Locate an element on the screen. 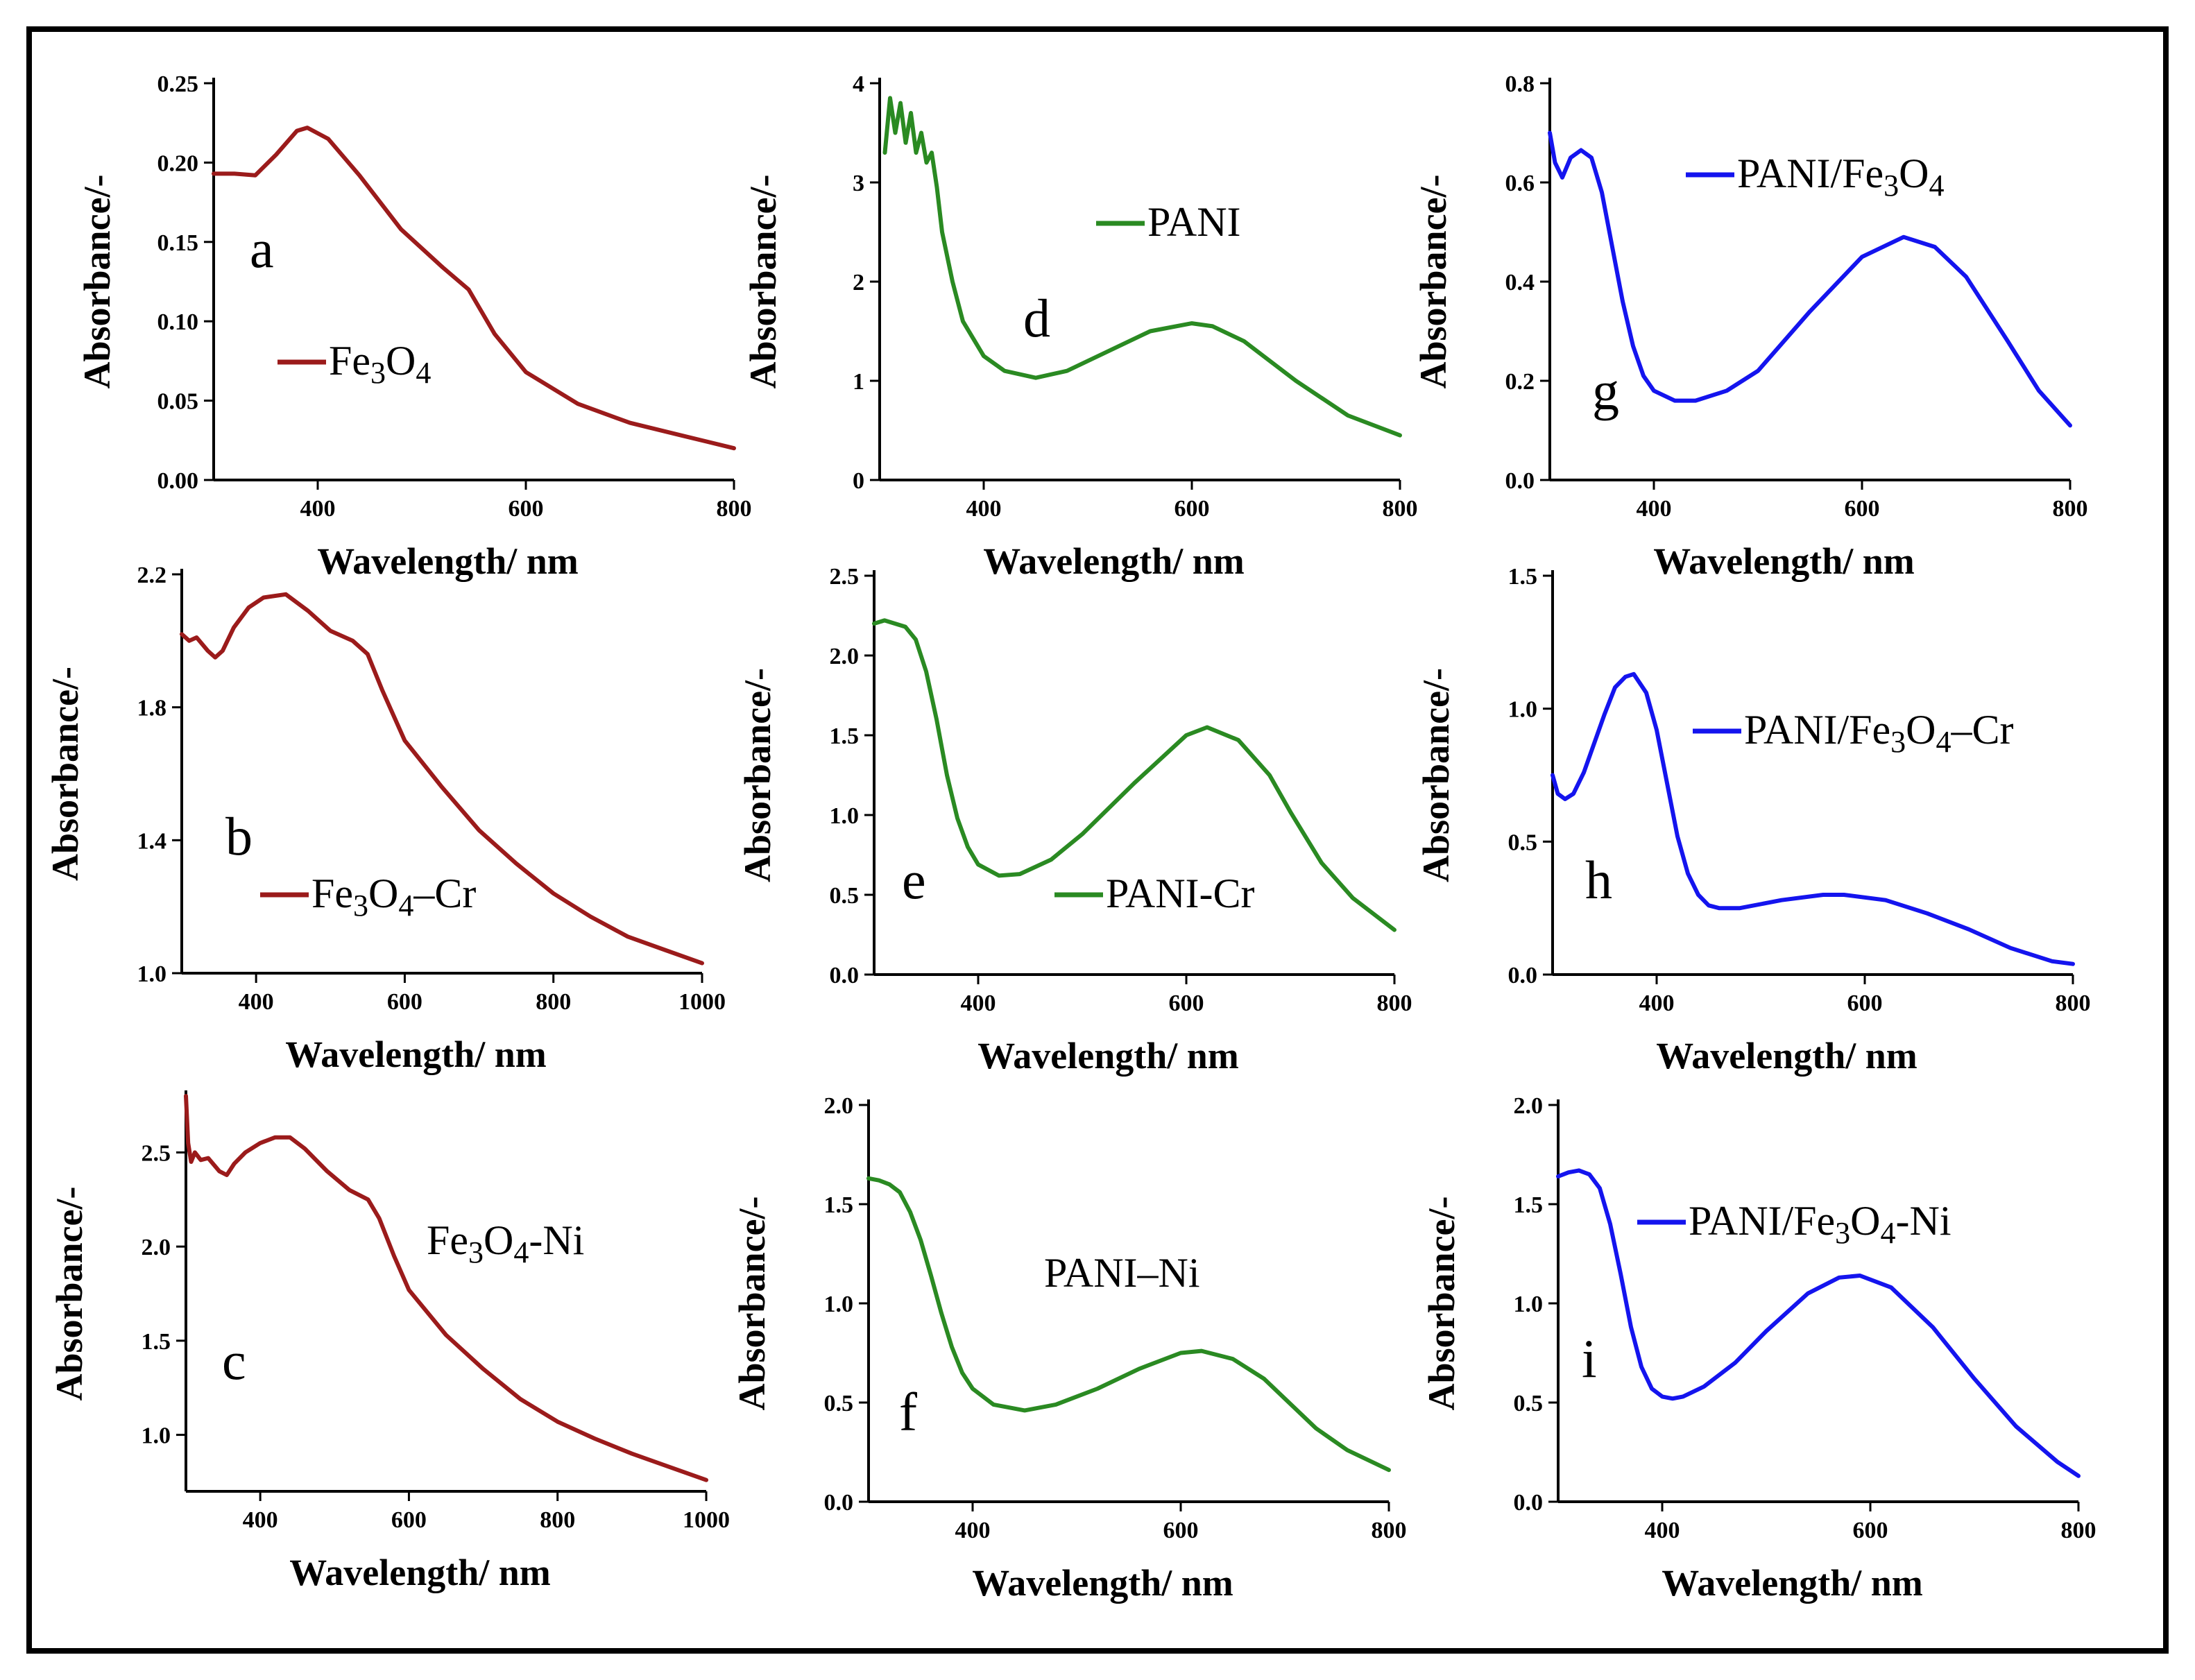 This screenshot has width=2195, height=1680. legend-label: PANI/Fe3O4‒Cr is located at coordinates (1879, 733).